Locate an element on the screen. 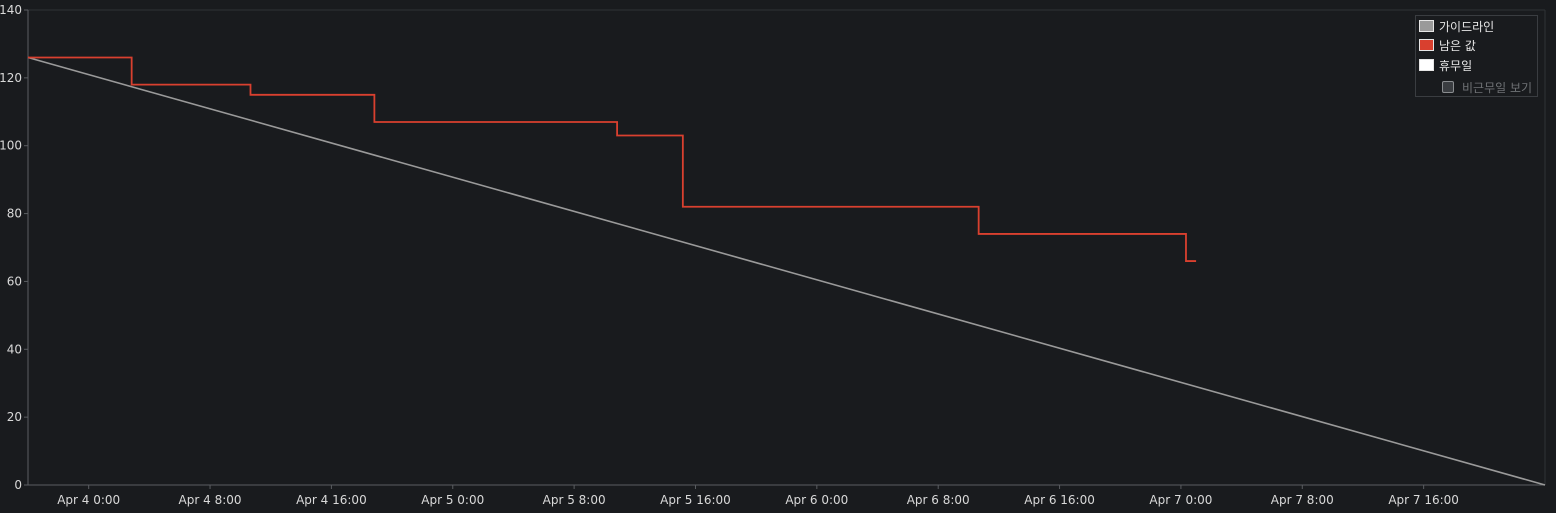  y-tick-label: 40 is located at coordinates (14, 349).